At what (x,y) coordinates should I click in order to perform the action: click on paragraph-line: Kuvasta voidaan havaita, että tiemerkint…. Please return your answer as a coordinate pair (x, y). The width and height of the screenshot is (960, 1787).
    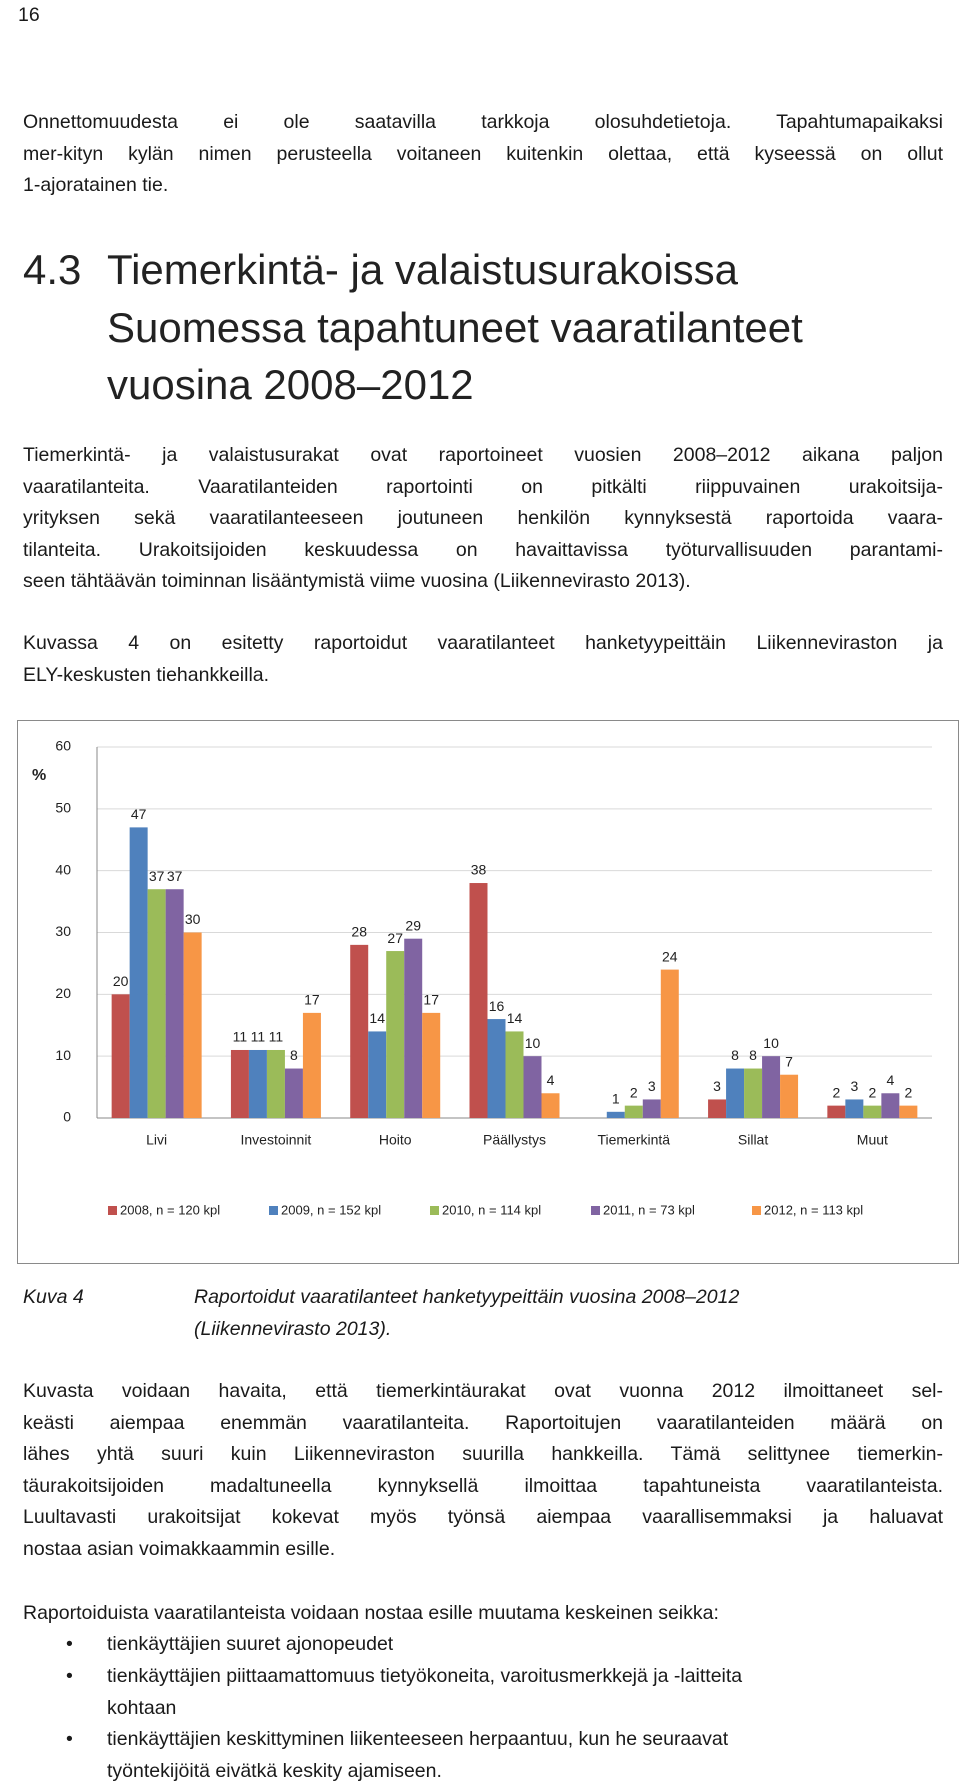
    Looking at the image, I should click on (483, 1391).